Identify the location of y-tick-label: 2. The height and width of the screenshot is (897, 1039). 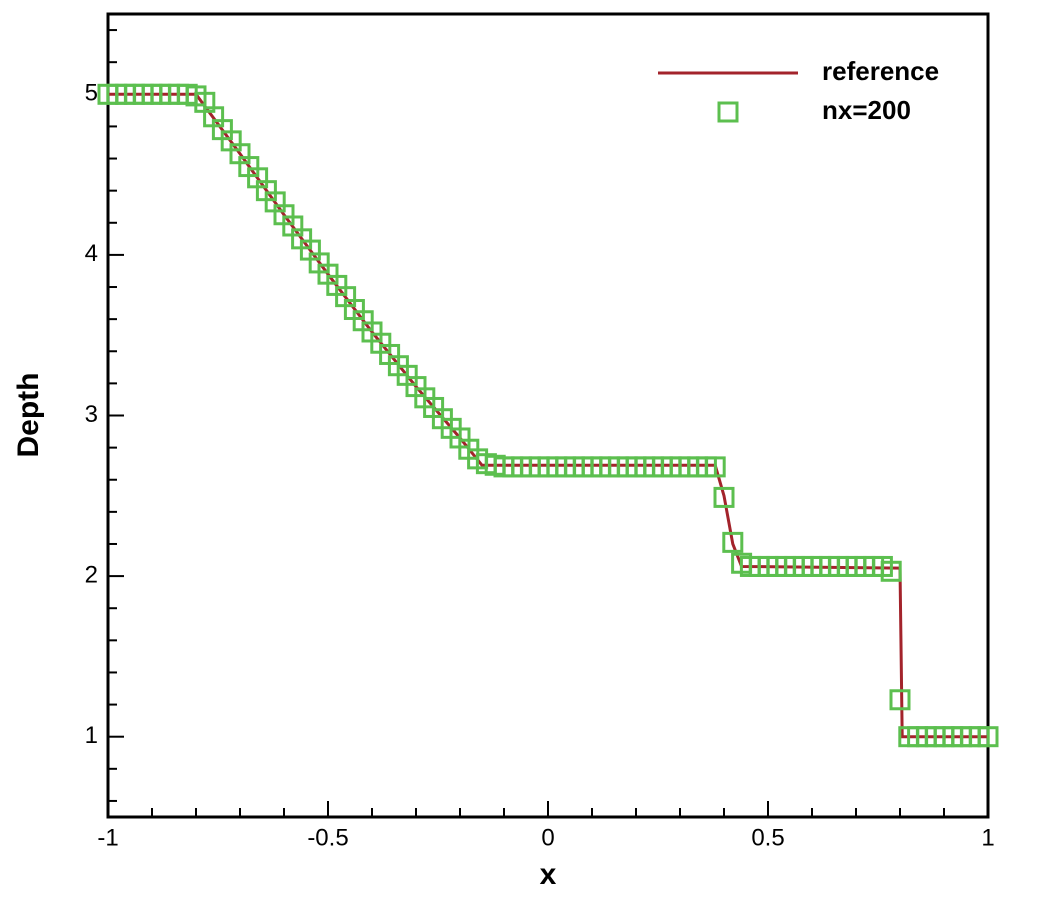
(91, 574).